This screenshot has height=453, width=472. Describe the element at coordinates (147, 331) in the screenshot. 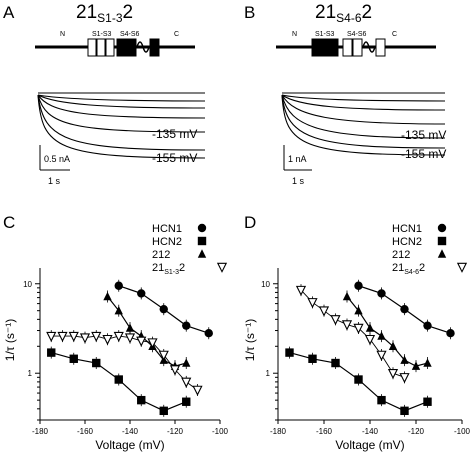

I see `series-line` at that location.